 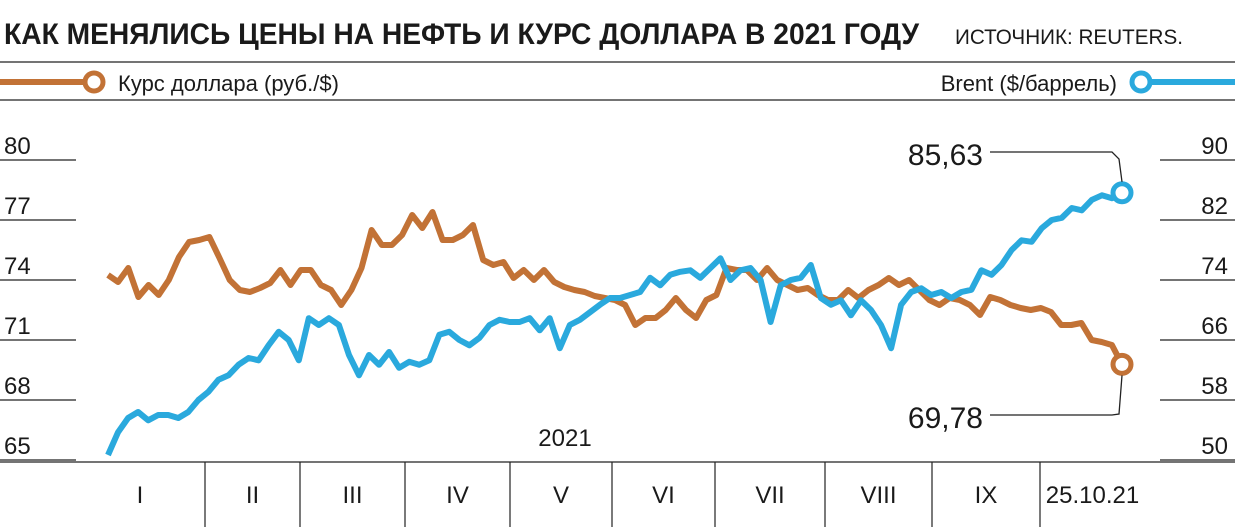 I want to click on y-tick-label: 71, so click(x=17, y=326).